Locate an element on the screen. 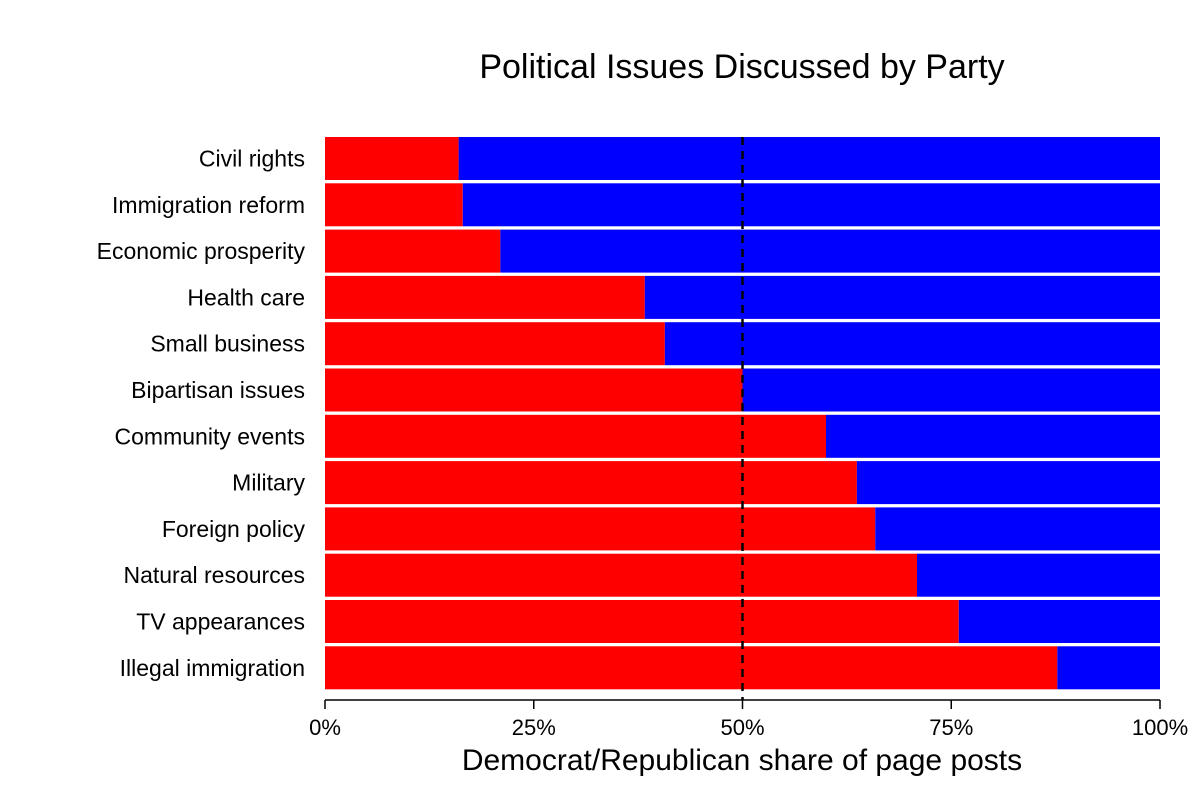 This screenshot has height=800, width=1200. category-label: Health care is located at coordinates (246, 297).